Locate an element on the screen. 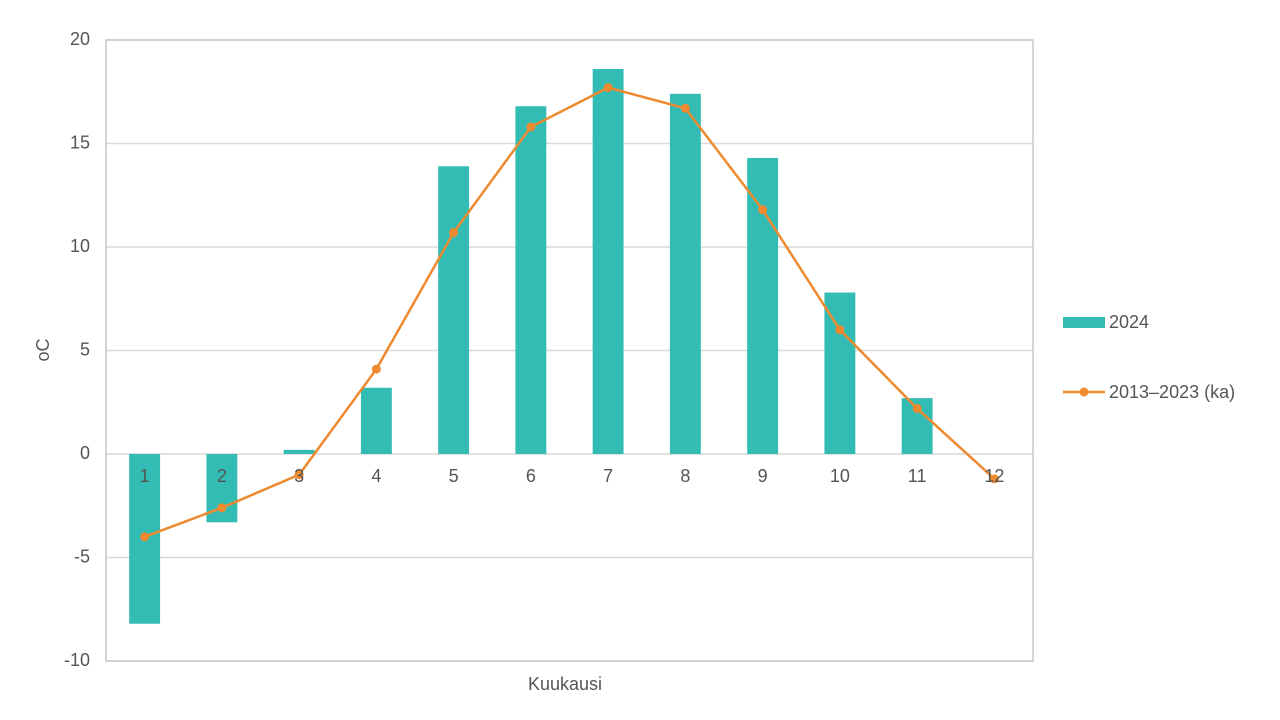 The width and height of the screenshot is (1280, 720). y-tick-label: 0 is located at coordinates (85, 453).